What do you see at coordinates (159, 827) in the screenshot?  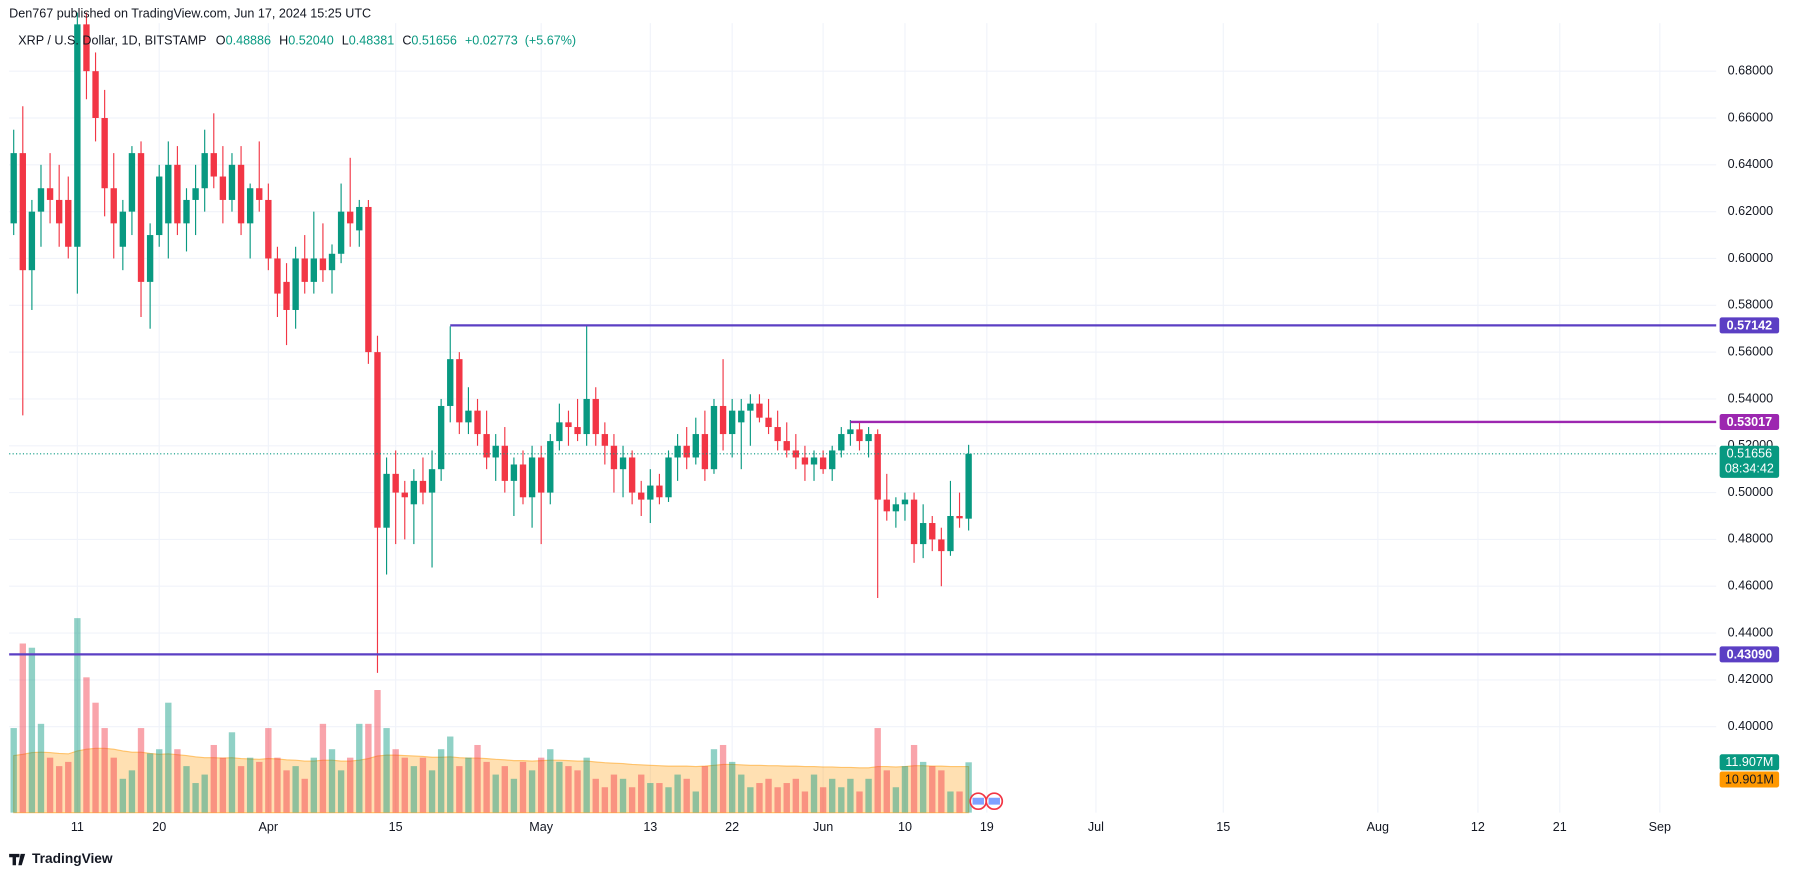 I see `x-tick-label: 20` at bounding box center [159, 827].